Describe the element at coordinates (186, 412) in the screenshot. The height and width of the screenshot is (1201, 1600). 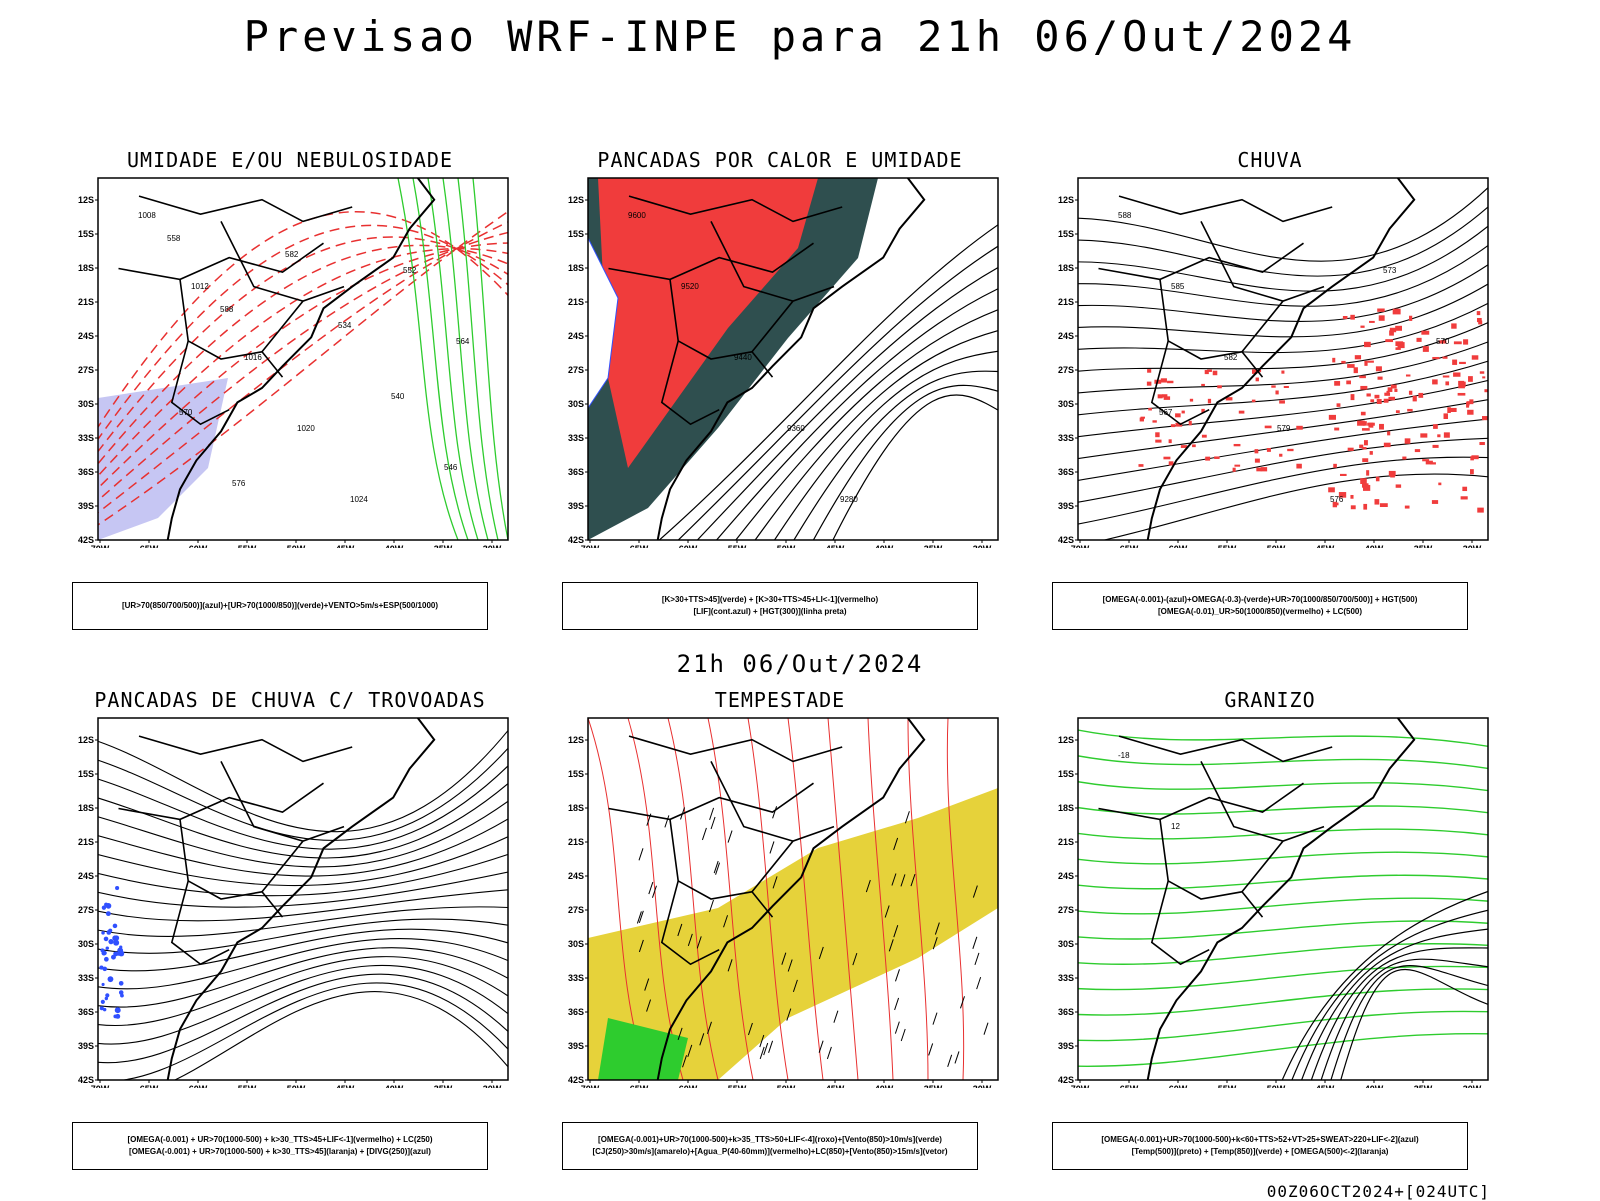
I see `contour-label: 570` at that location.